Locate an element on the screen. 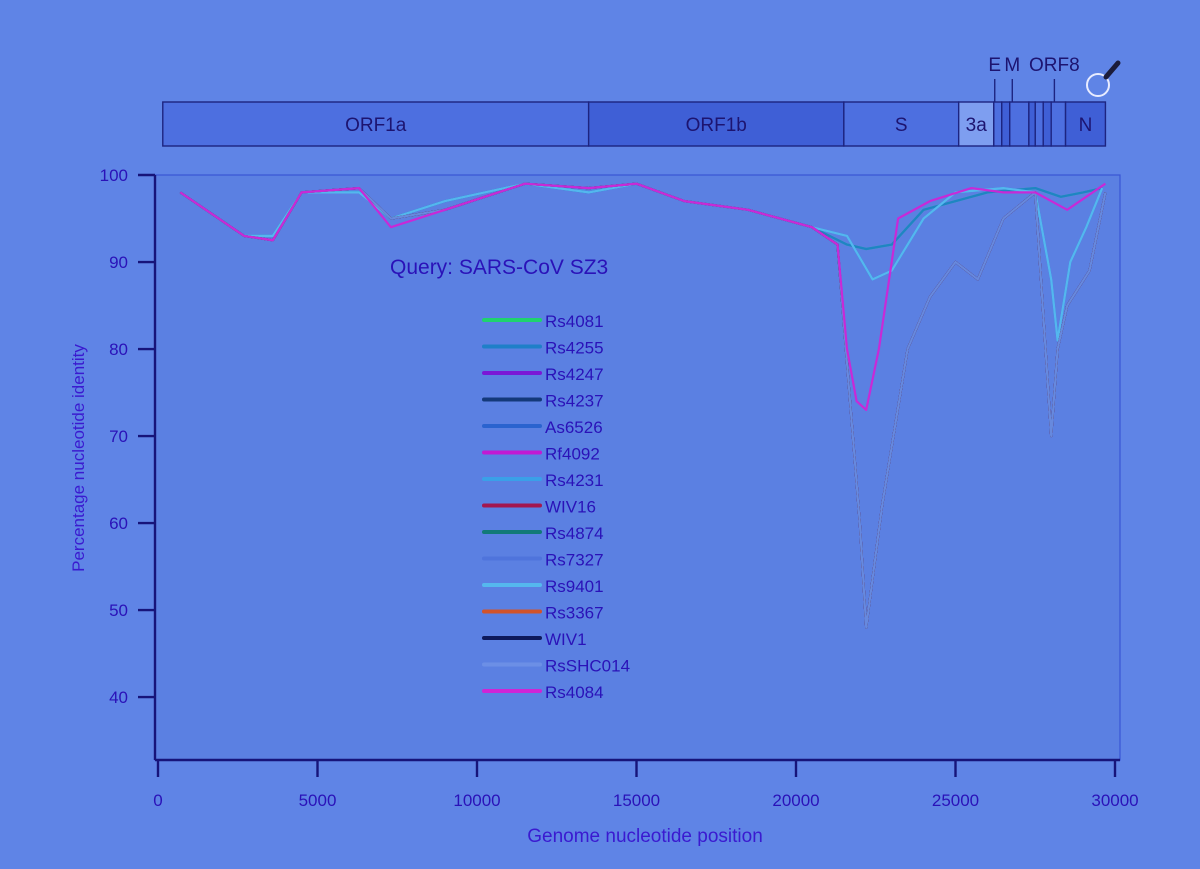 The width and height of the screenshot is (1200, 869). legend-label: As6526 is located at coordinates (574, 427).